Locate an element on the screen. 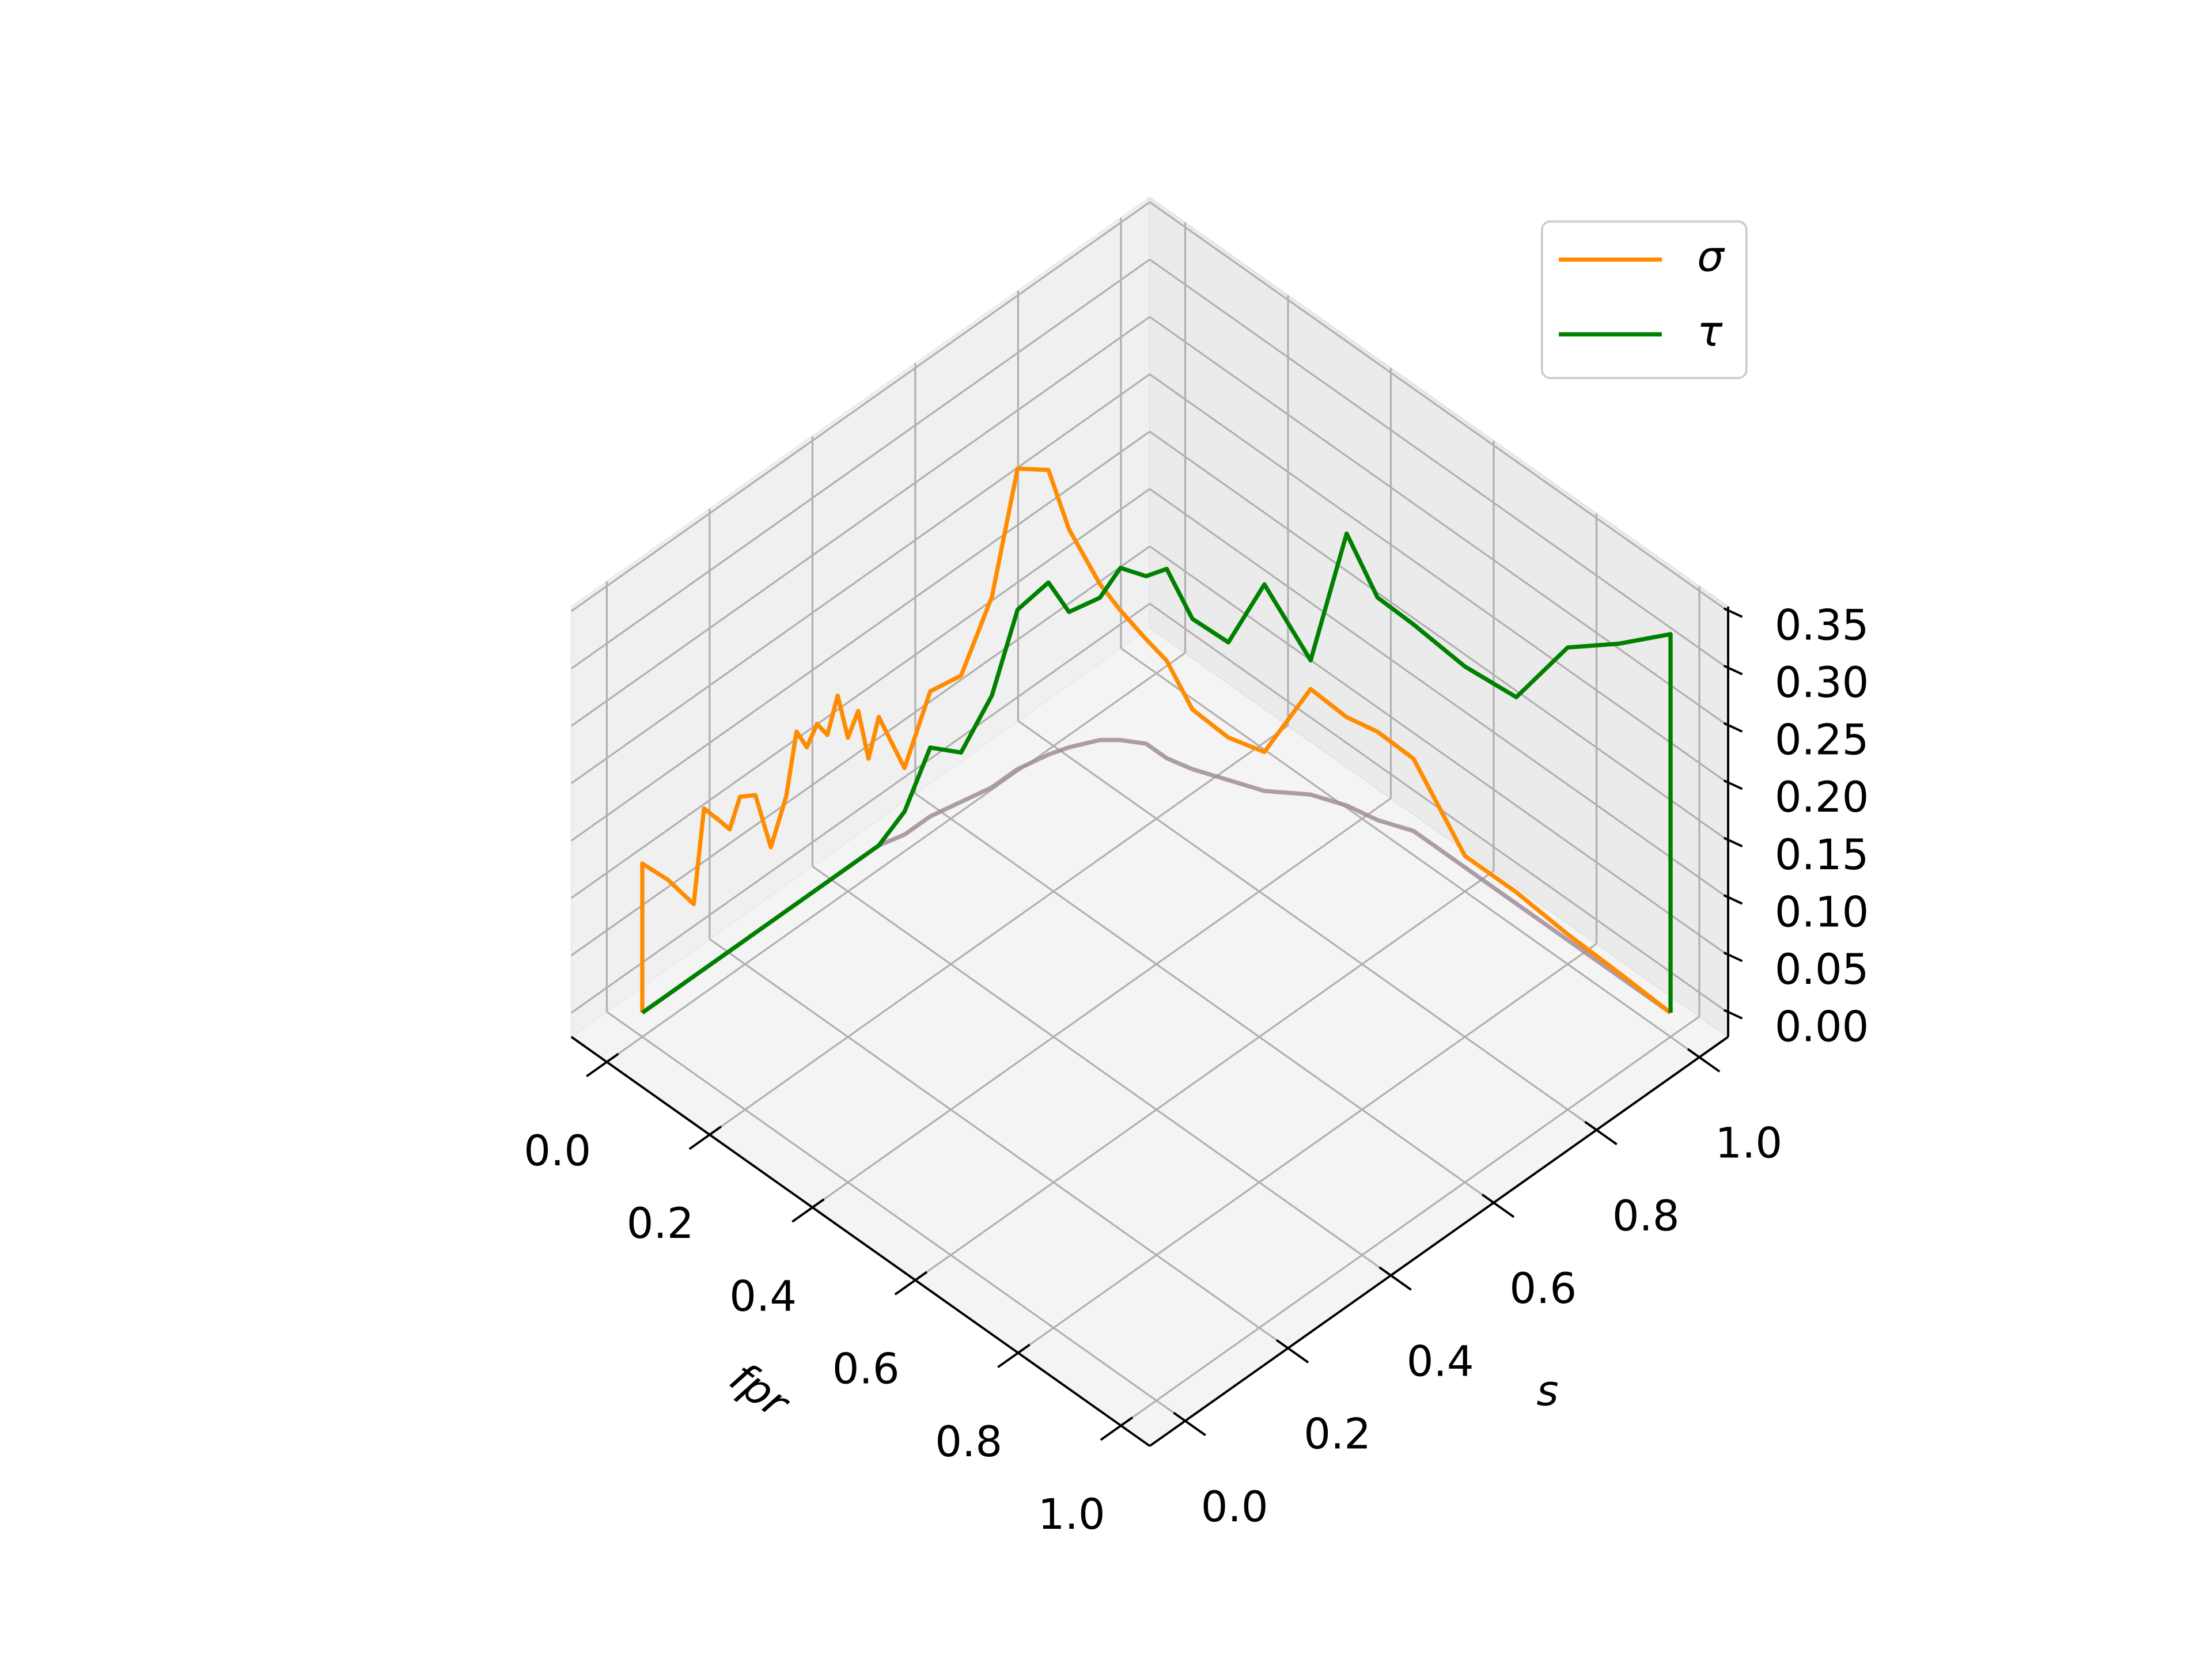 The width and height of the screenshot is (2212, 1659). z-tick-label: 0.20 is located at coordinates (1822, 797).